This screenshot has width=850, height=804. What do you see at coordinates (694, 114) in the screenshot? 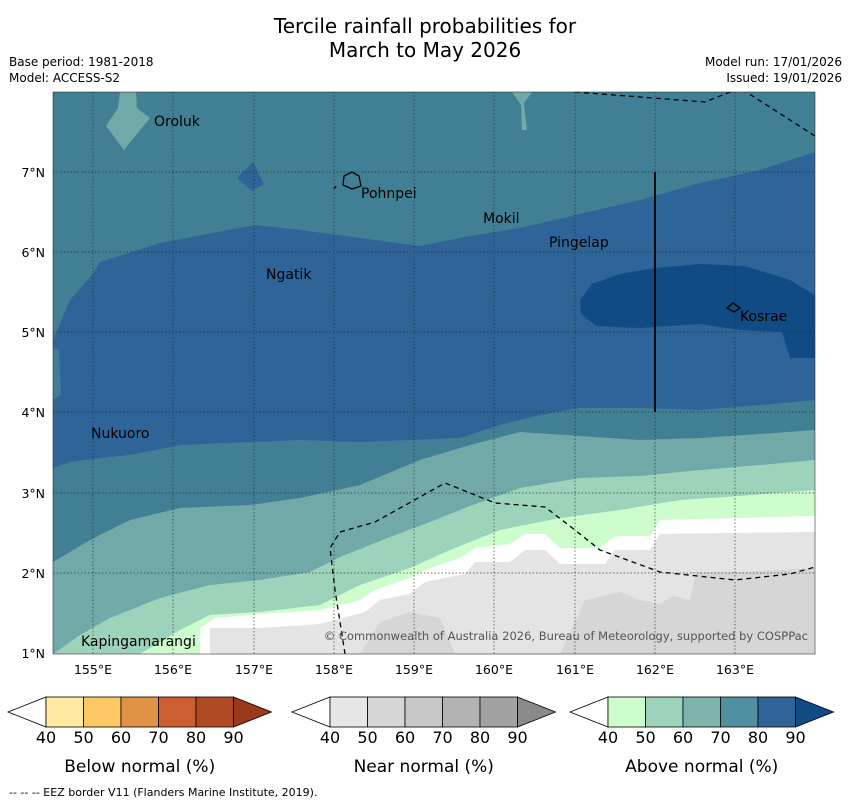
I see `eez-border-north` at bounding box center [694, 114].